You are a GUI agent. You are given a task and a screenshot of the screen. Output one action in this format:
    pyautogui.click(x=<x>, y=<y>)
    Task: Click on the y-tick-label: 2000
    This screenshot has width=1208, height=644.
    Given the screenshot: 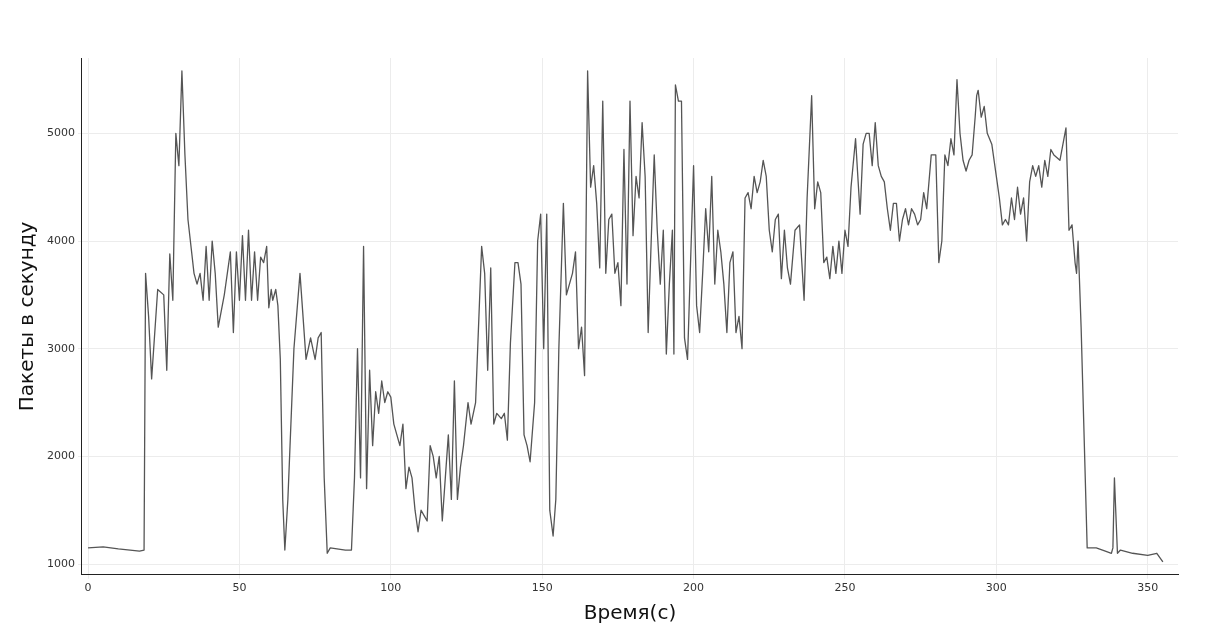 What is the action you would take?
    pyautogui.click(x=60, y=456)
    